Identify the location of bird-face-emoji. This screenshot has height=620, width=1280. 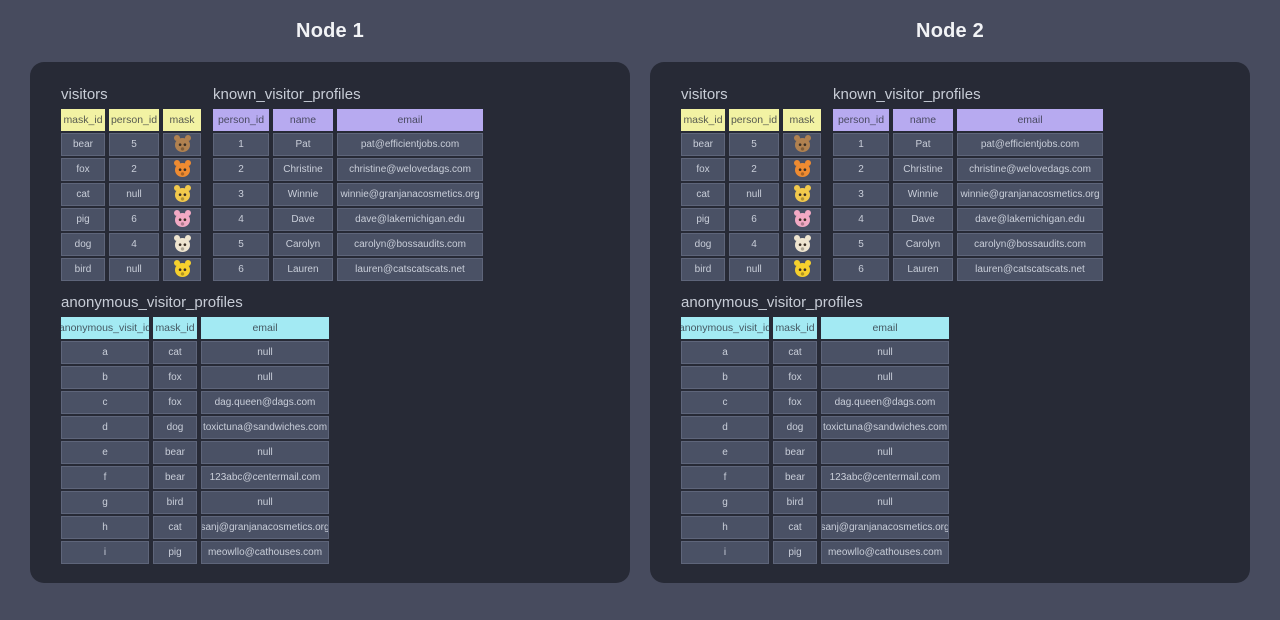
(182, 268).